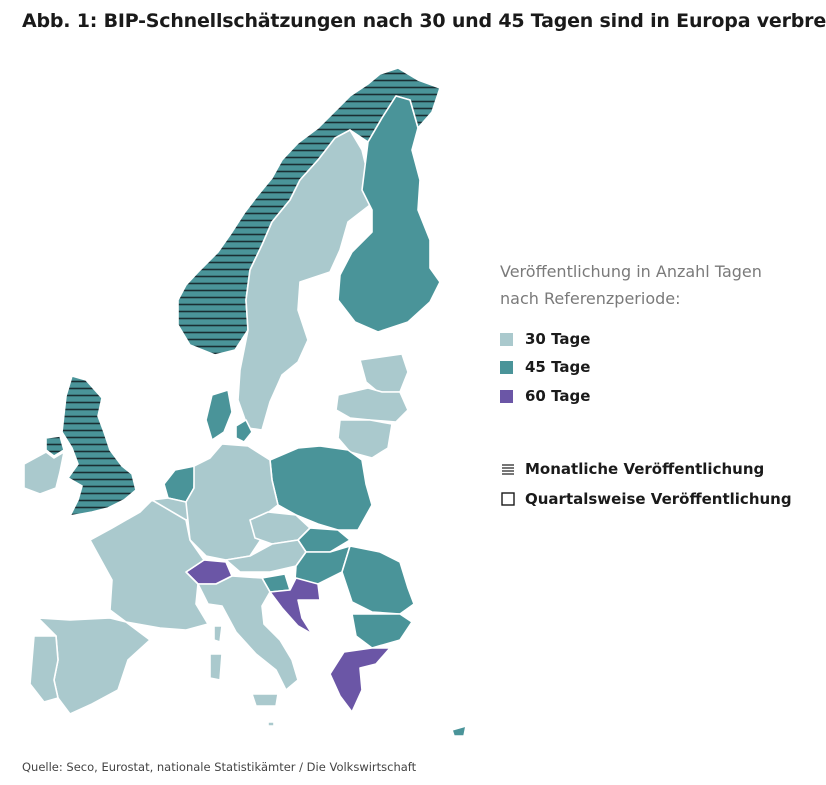  I want to click on legend-item-45: 45 Tage, so click(545, 367).